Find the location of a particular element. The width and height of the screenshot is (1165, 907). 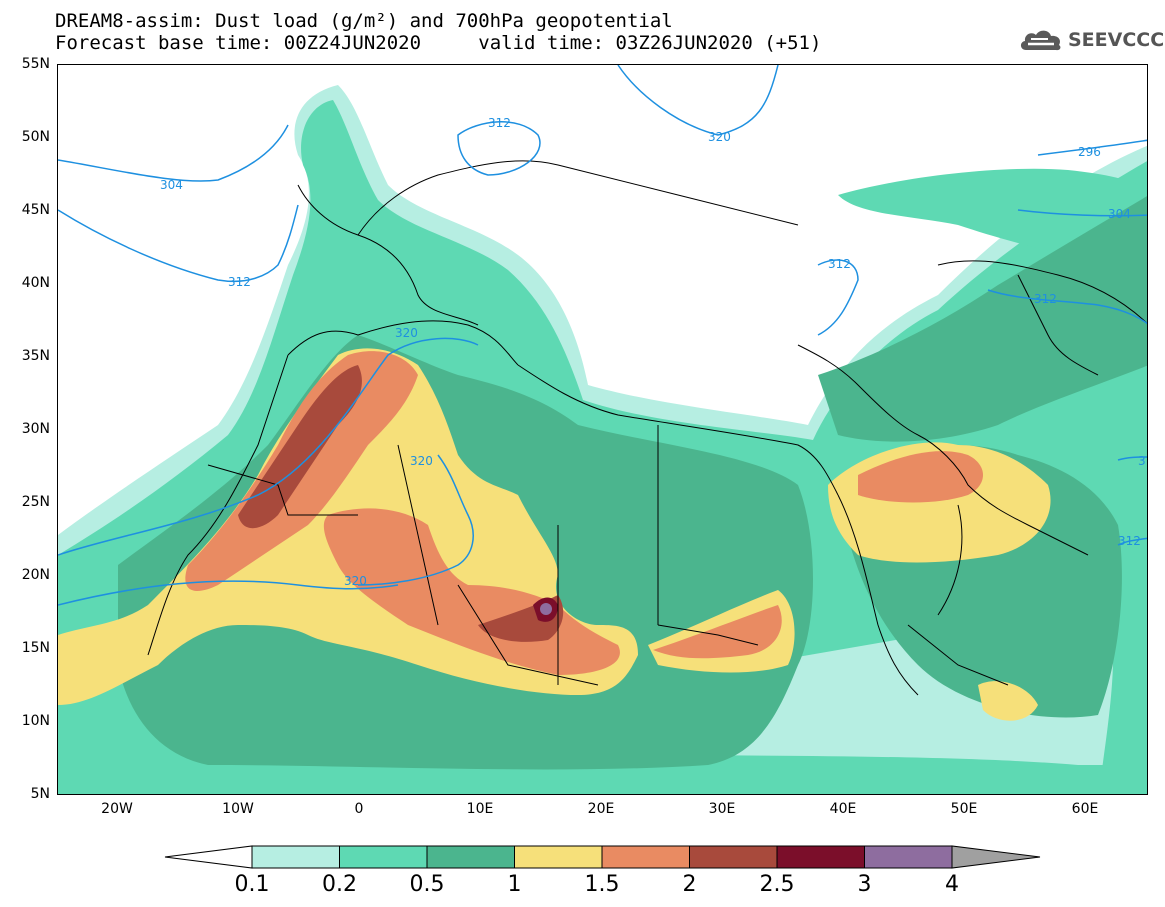

lat-tick: 10N is located at coordinates (35, 721).